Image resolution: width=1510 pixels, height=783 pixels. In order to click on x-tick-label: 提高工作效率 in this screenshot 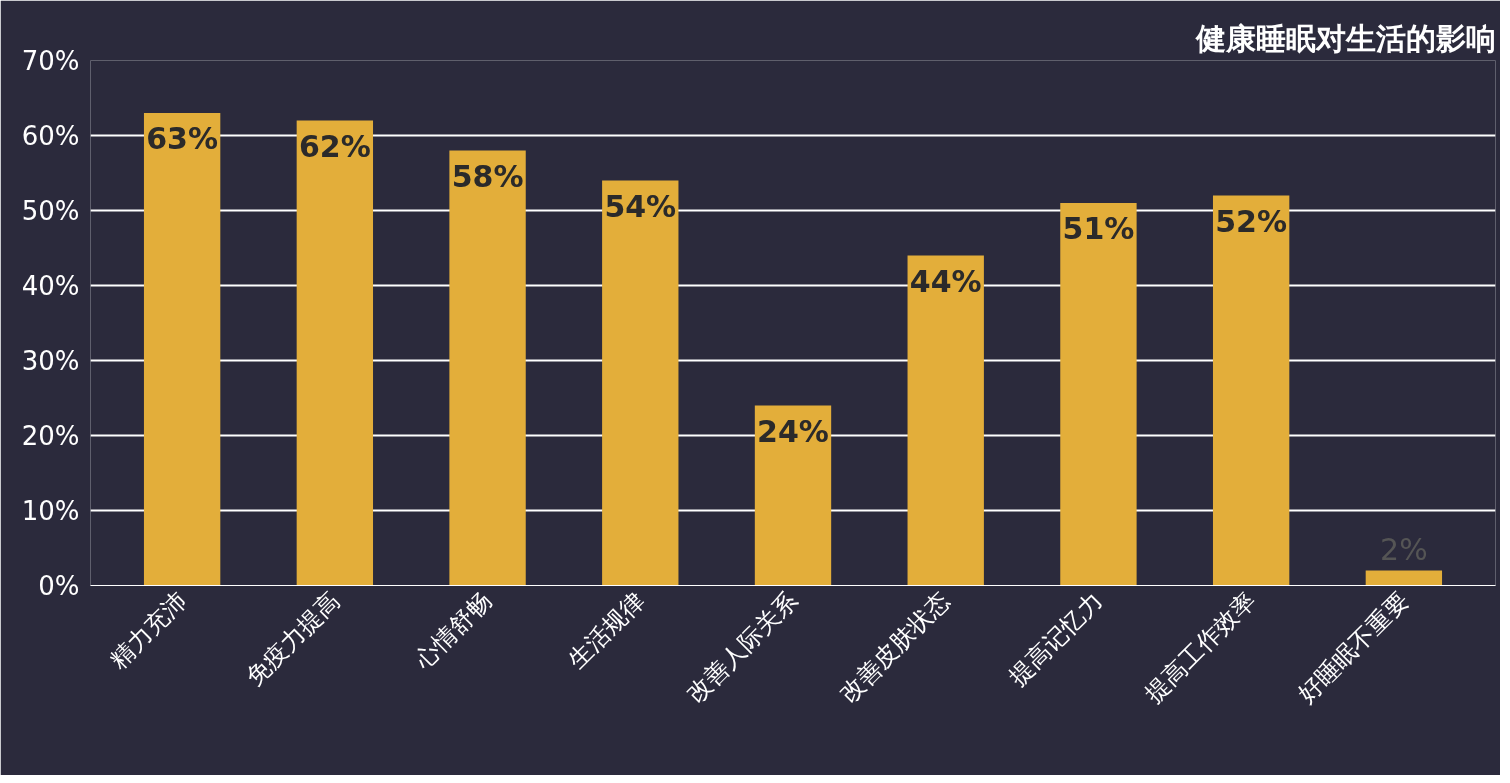, I will do `click(1200, 647)`.